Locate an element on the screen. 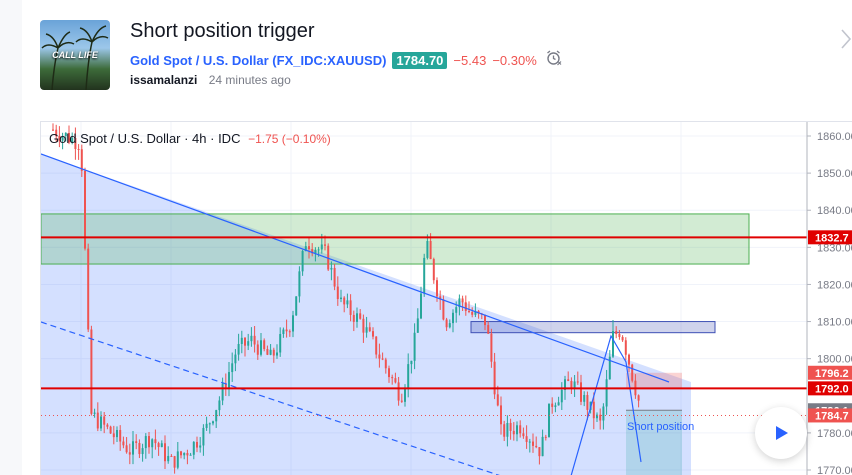  price-axis-label: 1810.00 is located at coordinates (834, 323).